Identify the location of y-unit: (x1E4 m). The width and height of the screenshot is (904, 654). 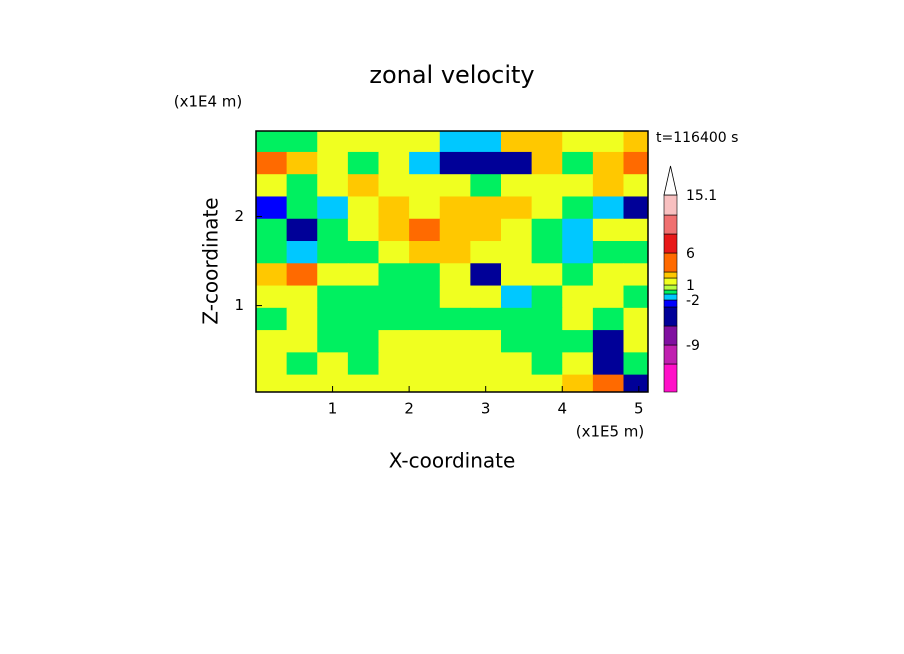
(208, 102).